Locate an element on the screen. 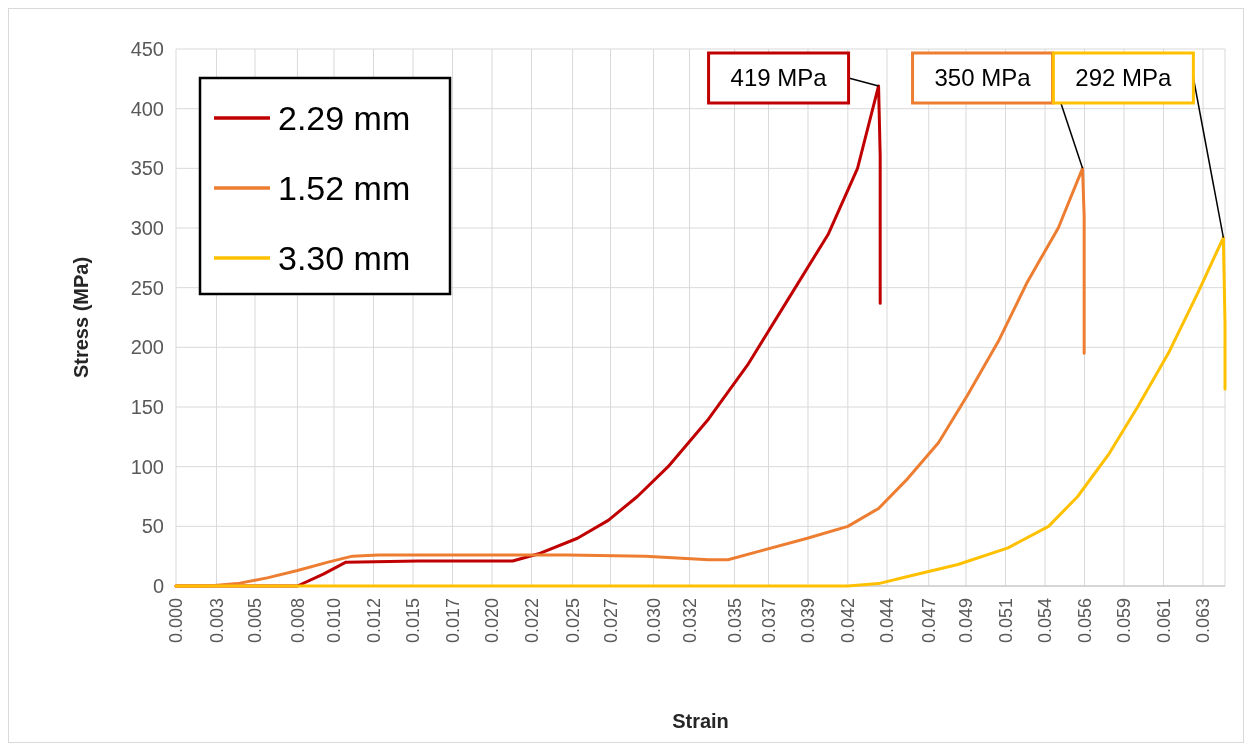 The height and width of the screenshot is (751, 1252). y-tick-label: 400 is located at coordinates (147, 108).